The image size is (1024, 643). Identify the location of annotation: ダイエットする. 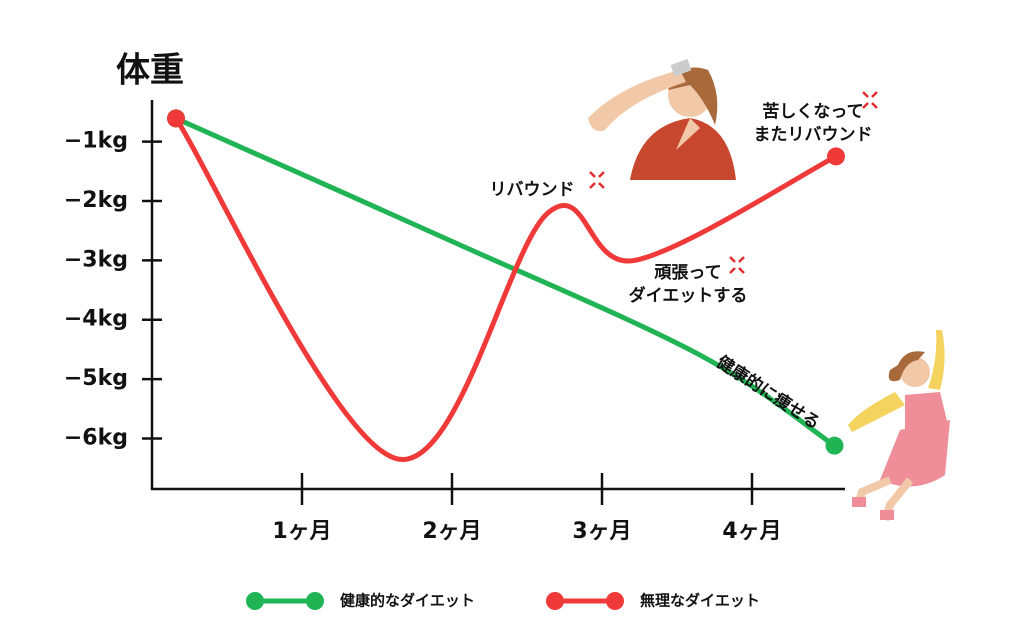
(688, 295).